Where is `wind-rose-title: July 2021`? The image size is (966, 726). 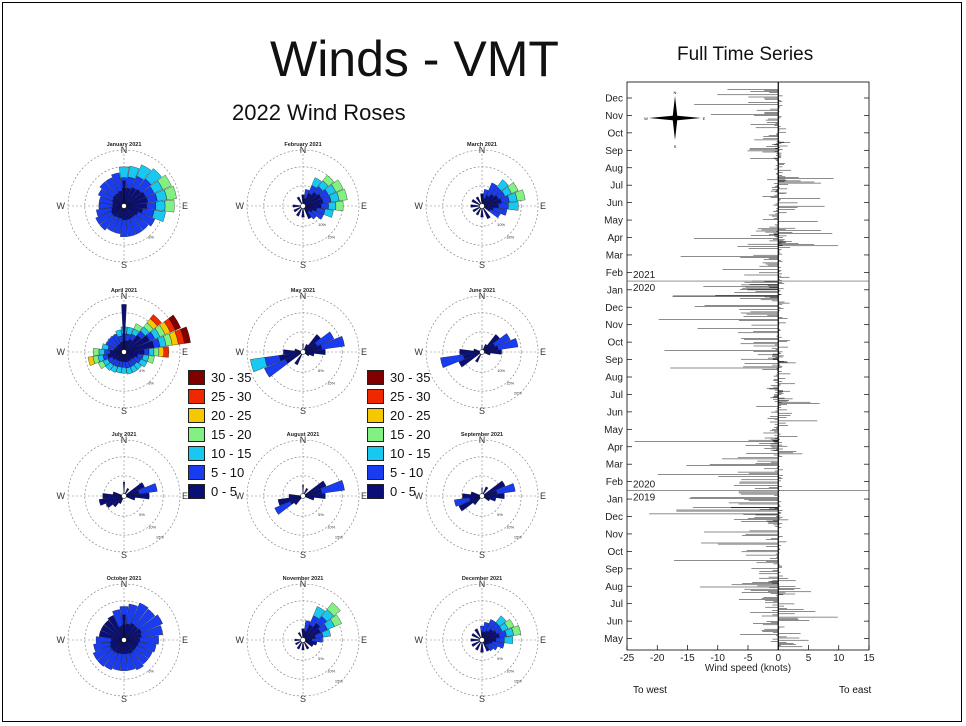 wind-rose-title: July 2021 is located at coordinates (124, 435).